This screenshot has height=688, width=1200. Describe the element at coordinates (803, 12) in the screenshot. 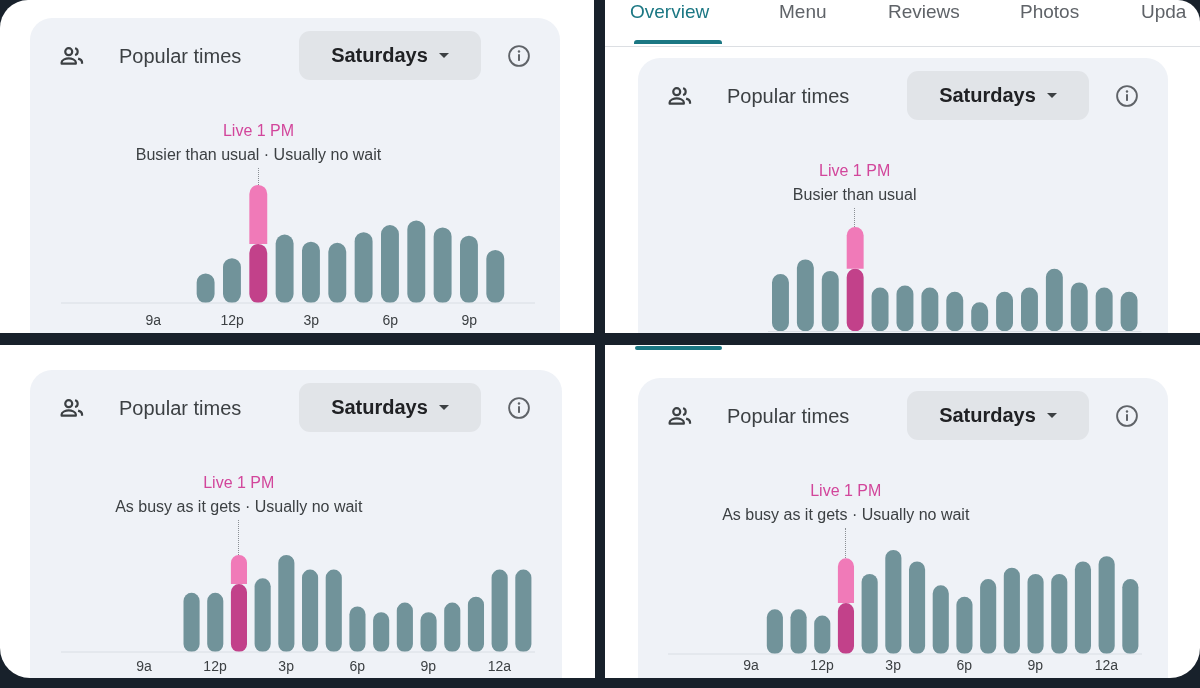

I see `text: Menu` at that location.